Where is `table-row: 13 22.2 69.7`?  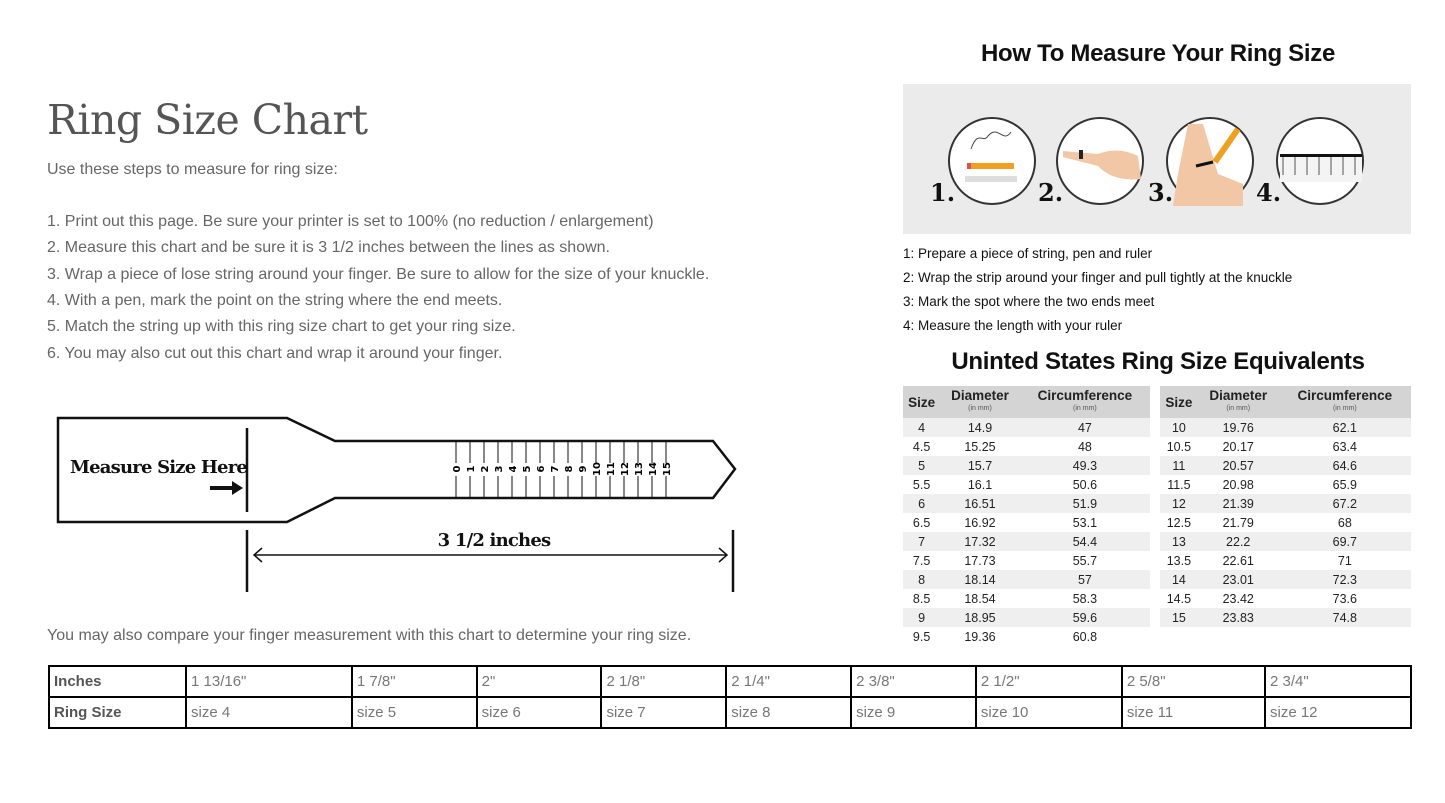 table-row: 13 22.2 69.7 is located at coordinates (1285, 541).